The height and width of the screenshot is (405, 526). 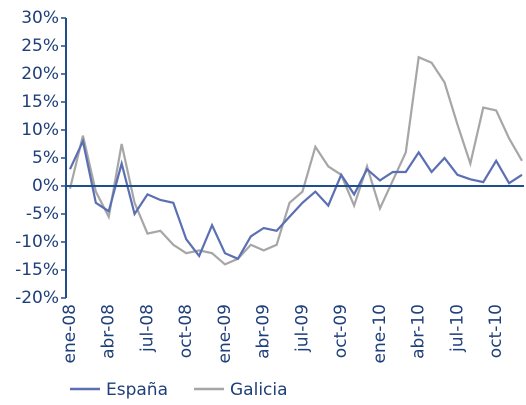 I want to click on x-tick-label: jul-09, so click(x=302, y=328).